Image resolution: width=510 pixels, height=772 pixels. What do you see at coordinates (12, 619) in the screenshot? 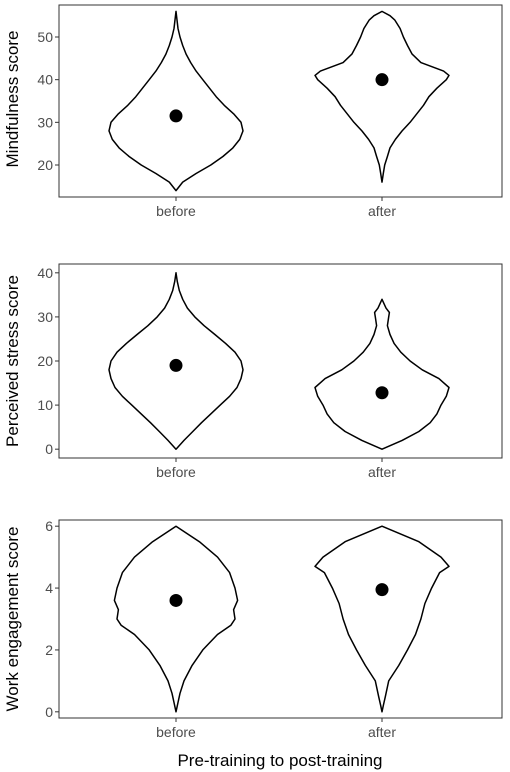
I see `y-axis-title: Work engagement score` at bounding box center [12, 619].